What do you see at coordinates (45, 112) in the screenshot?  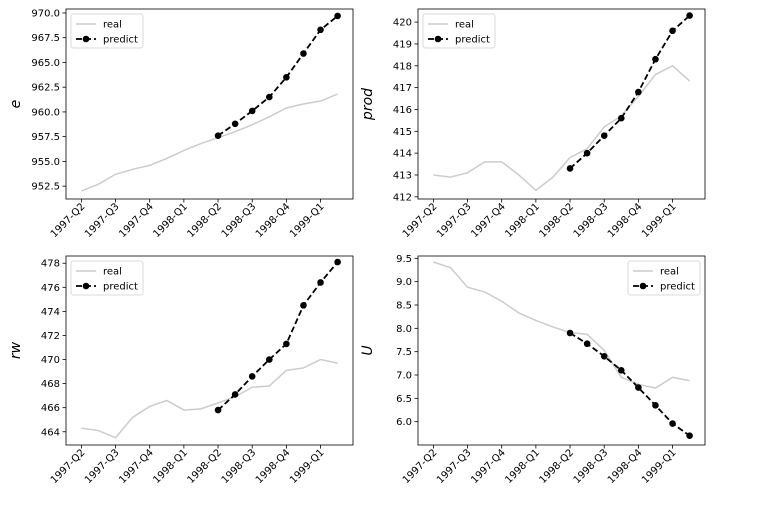 I see `y-tick-label: 960.0` at bounding box center [45, 112].